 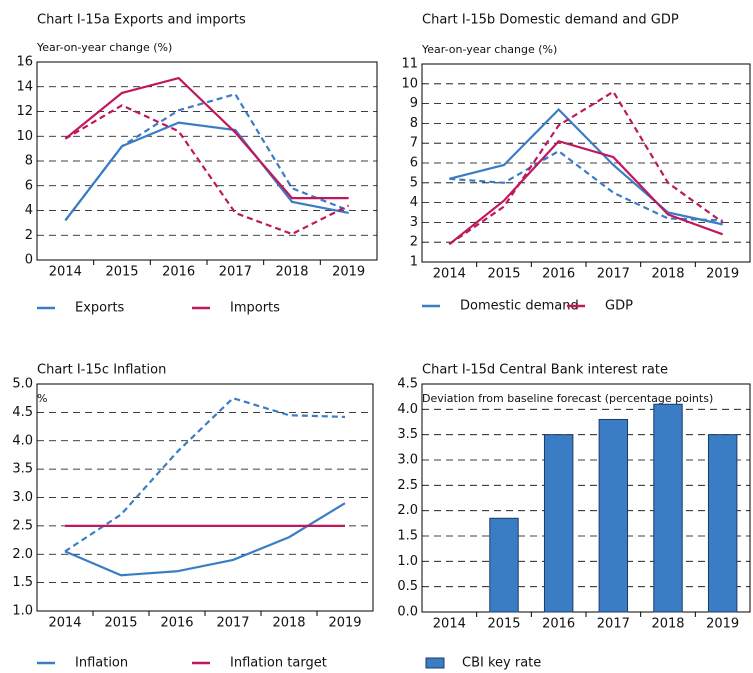 I want to click on plot-frame, so click(x=586, y=498).